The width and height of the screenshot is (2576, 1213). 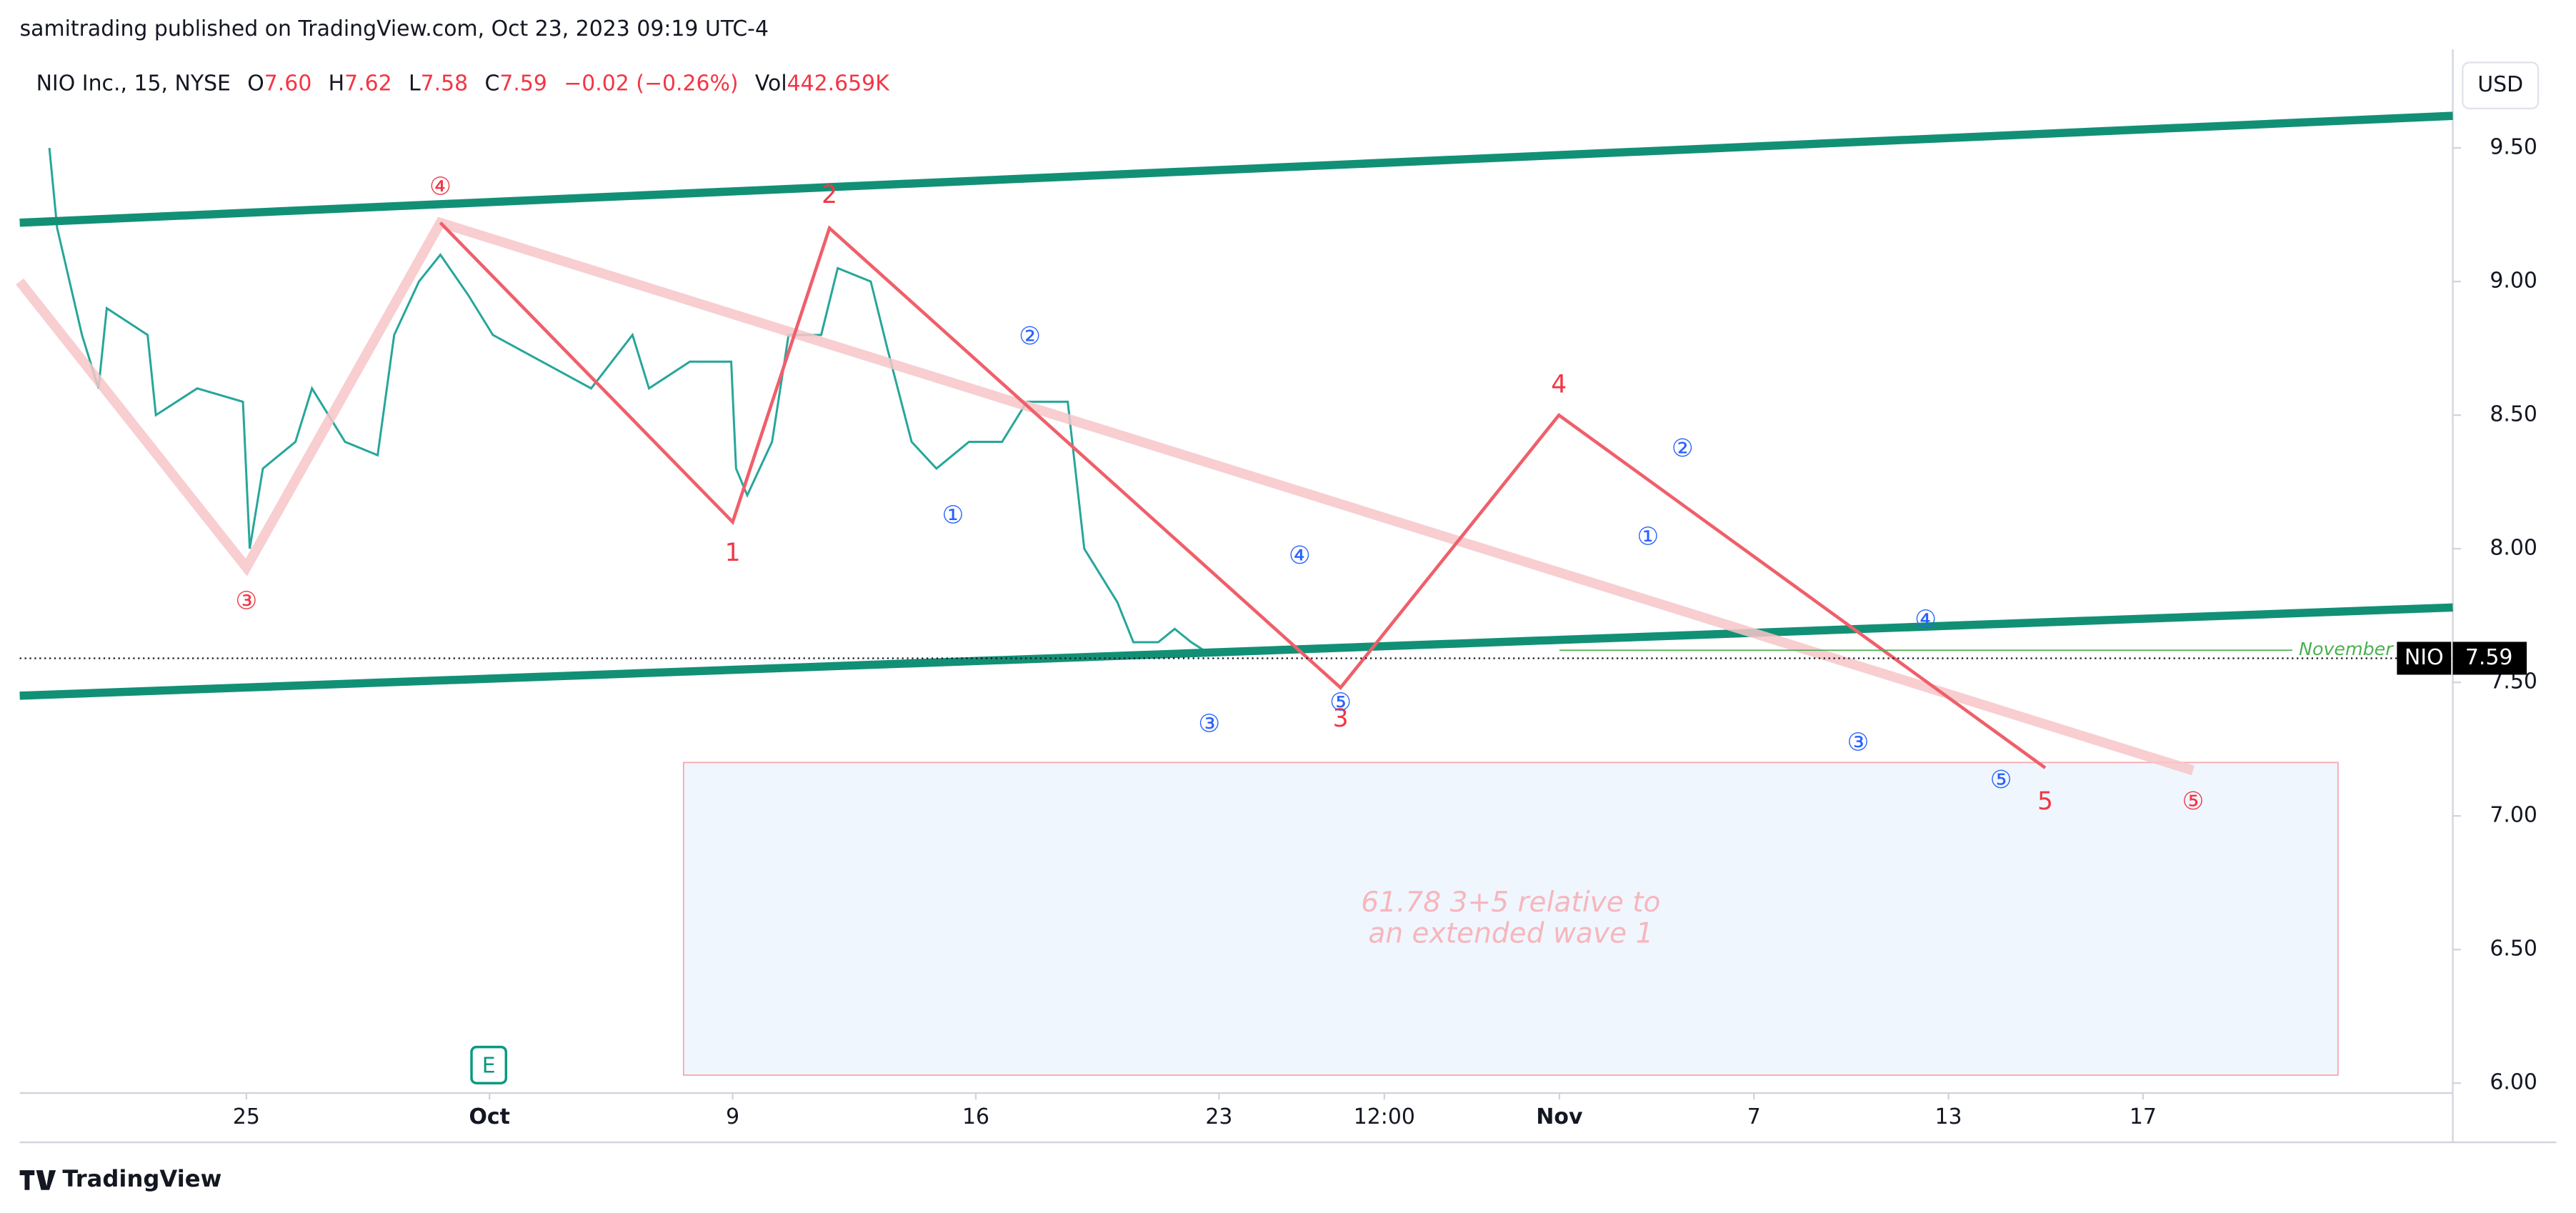 What do you see at coordinates (651, 83) in the screenshot?
I see `change: −0.02 (−0.26%)` at bounding box center [651, 83].